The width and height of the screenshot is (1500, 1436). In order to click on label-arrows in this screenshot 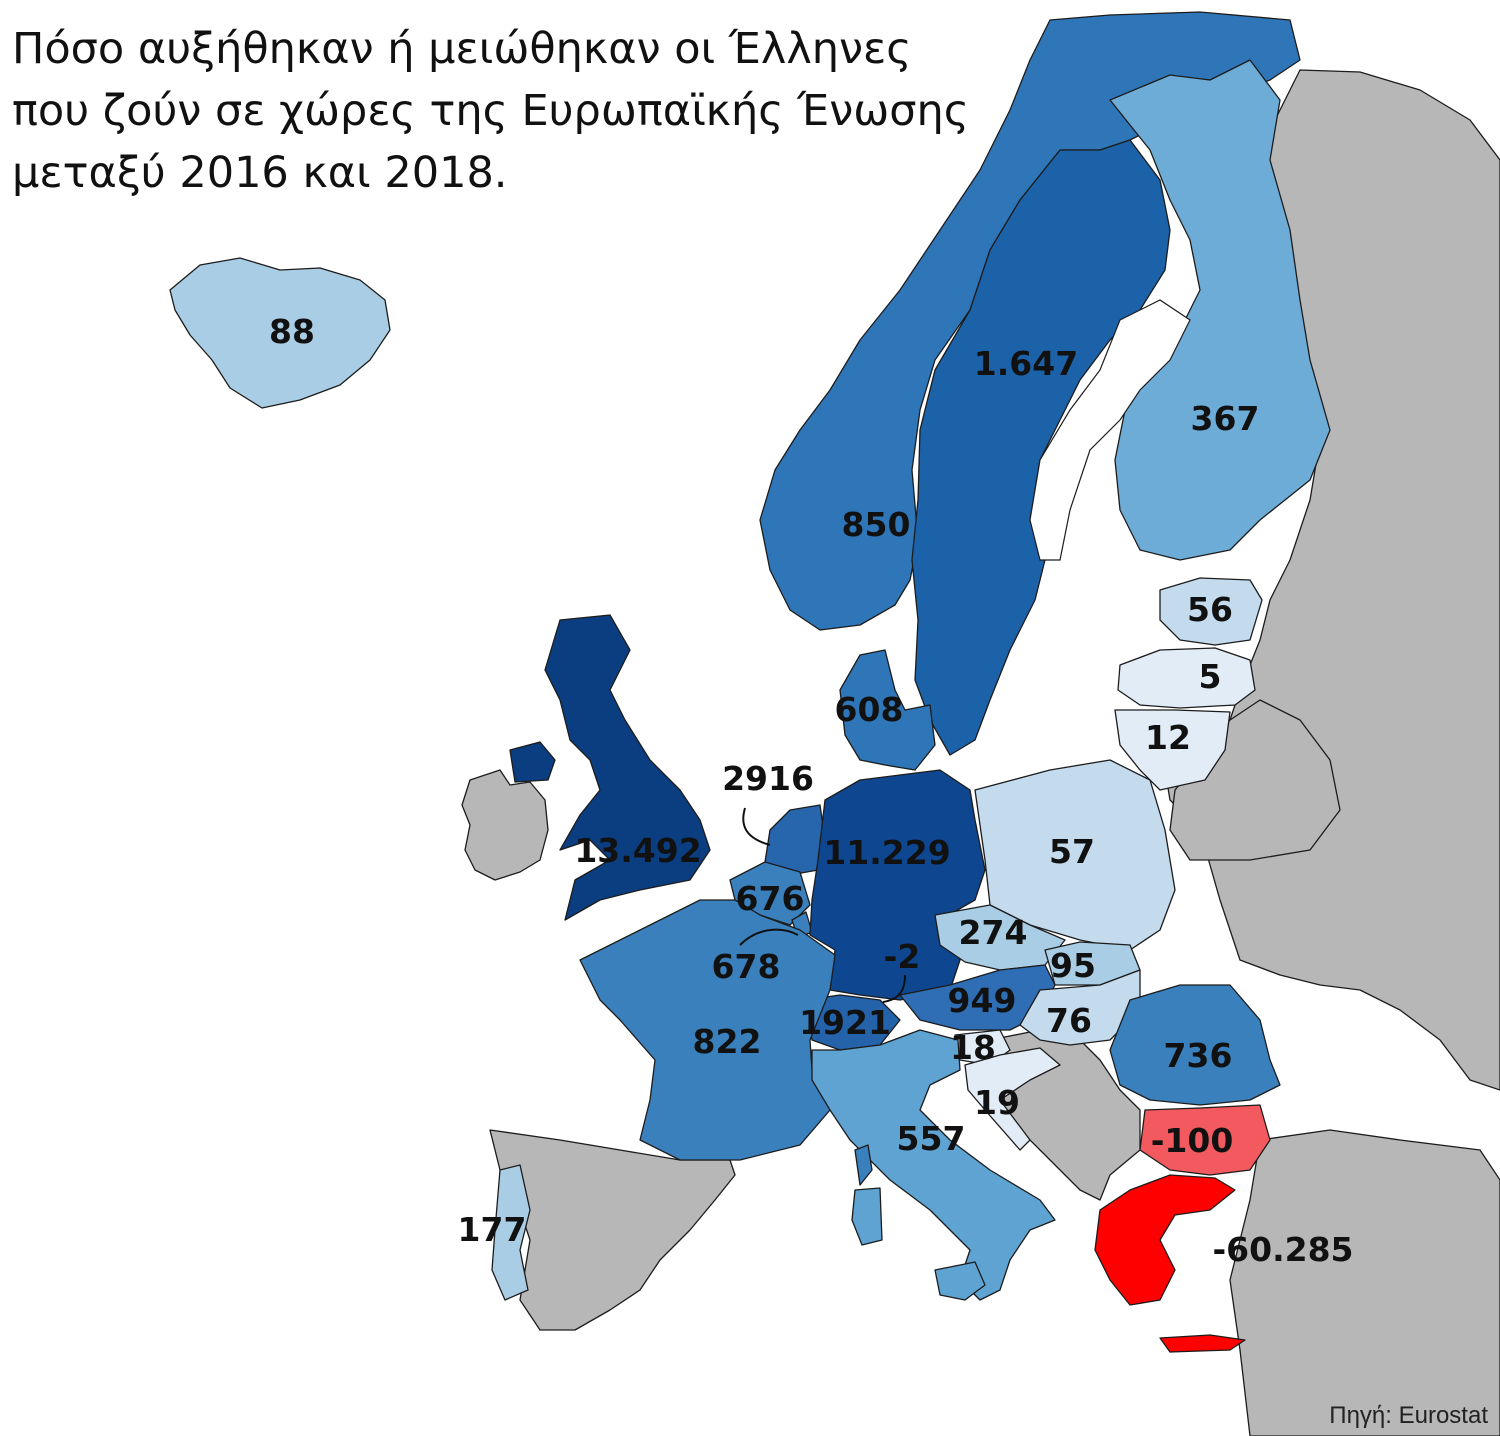, I will do `click(822, 905)`.